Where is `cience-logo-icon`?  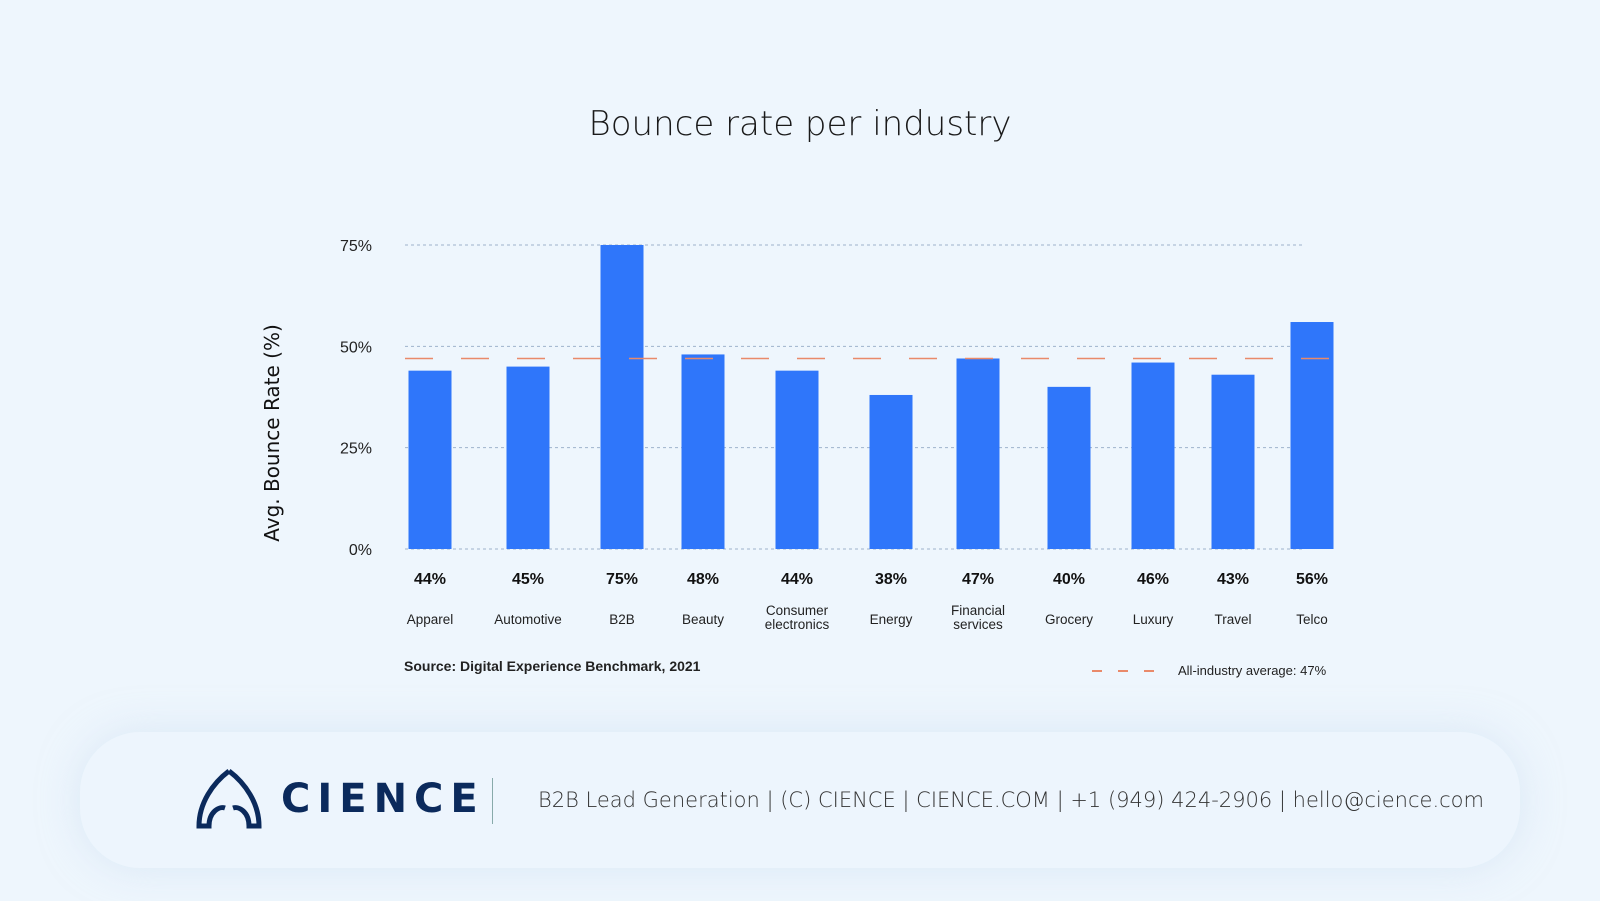 cience-logo-icon is located at coordinates (229, 799).